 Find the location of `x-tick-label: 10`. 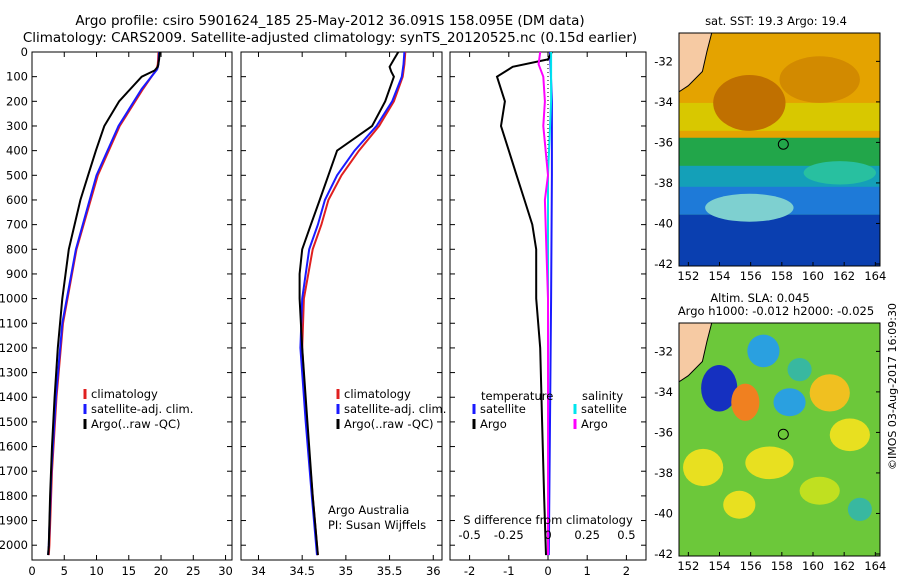

x-tick-label: 10 is located at coordinates (96, 571).